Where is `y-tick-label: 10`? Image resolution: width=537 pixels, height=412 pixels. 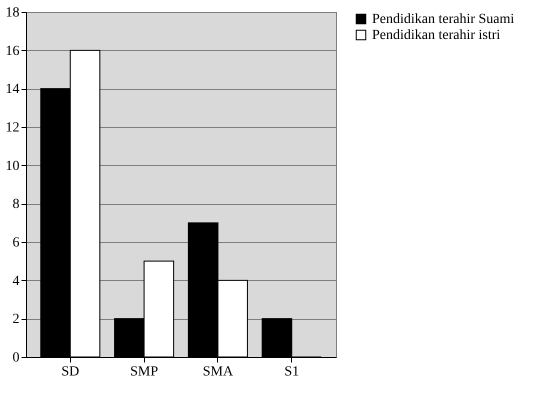 y-tick-label: 10 is located at coordinates (13, 166).